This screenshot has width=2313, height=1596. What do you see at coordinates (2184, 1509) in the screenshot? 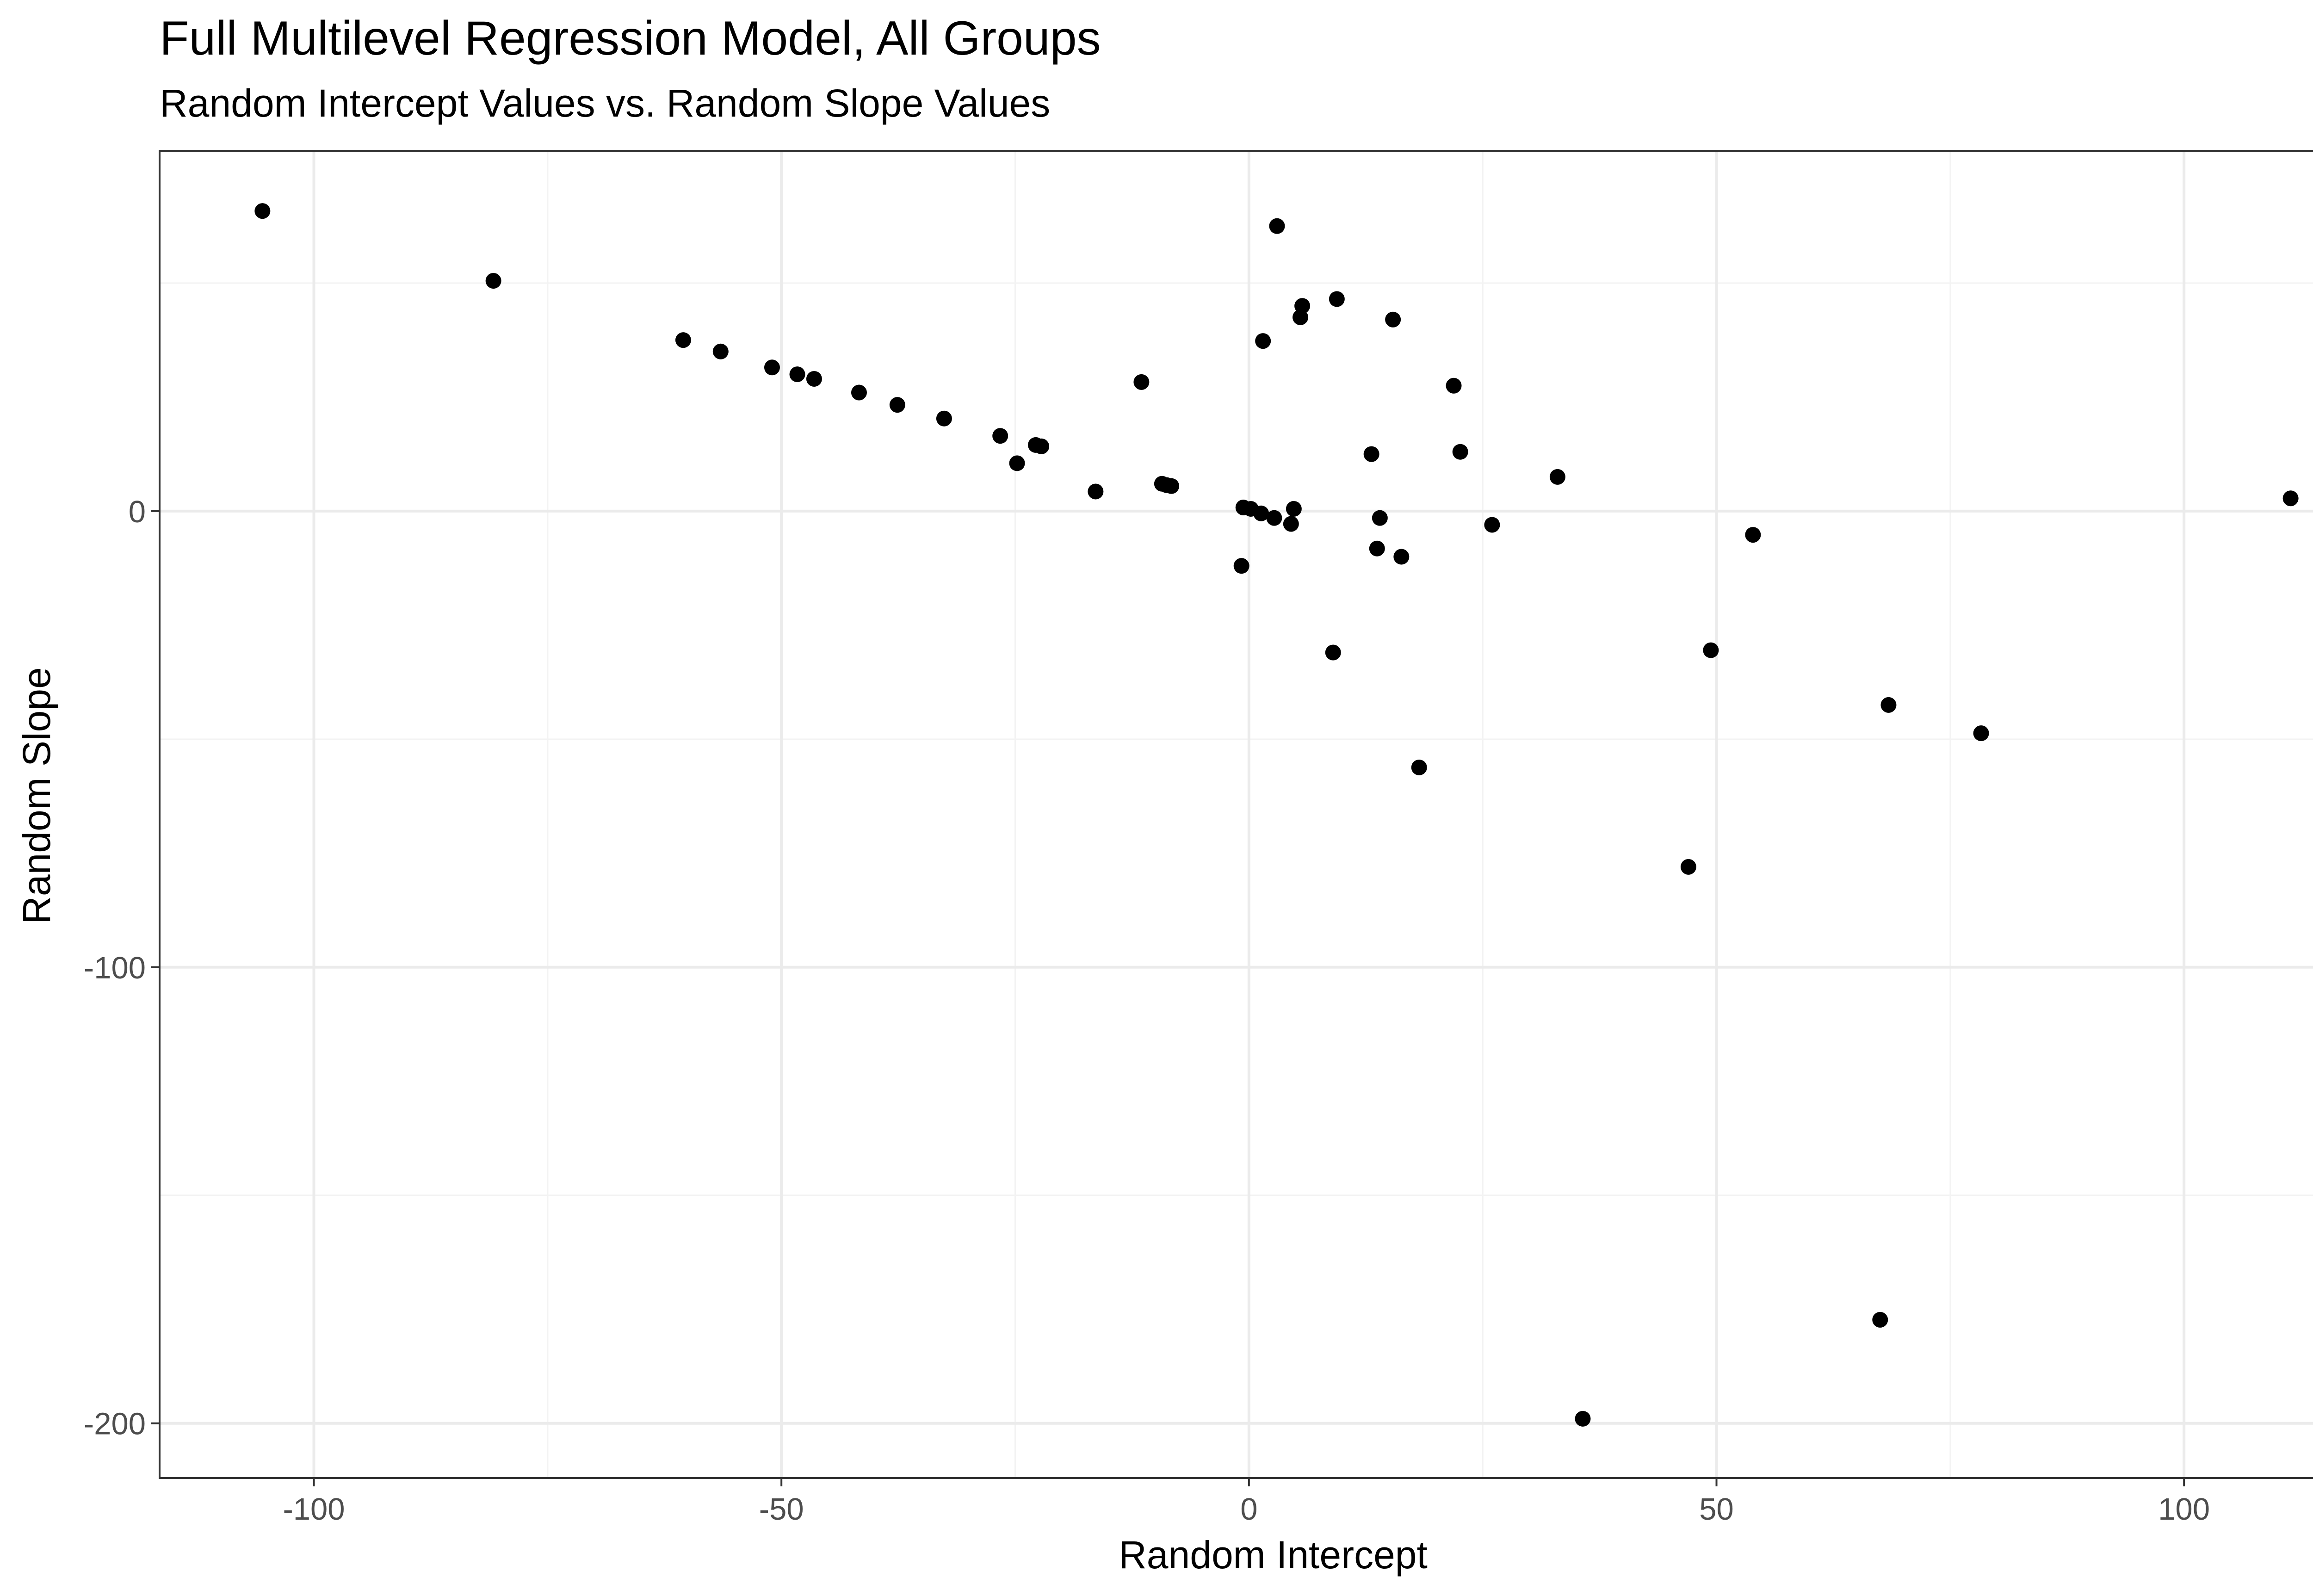
I see `x-tick-label: 100` at bounding box center [2184, 1509].